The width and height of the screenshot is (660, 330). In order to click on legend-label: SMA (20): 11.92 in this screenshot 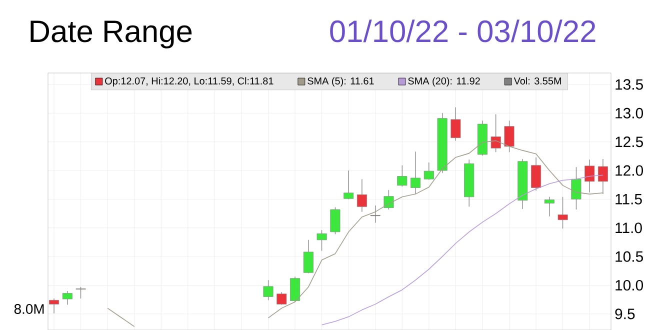, I will do `click(444, 81)`.